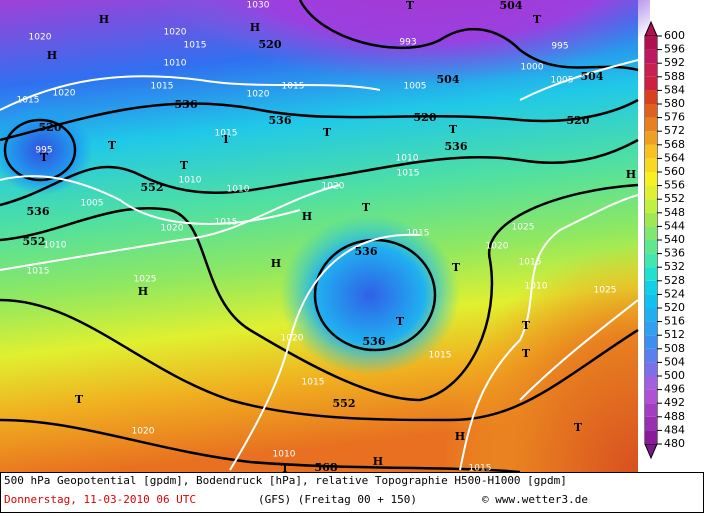  I want to click on colorbar-label: 504, so click(674, 361).